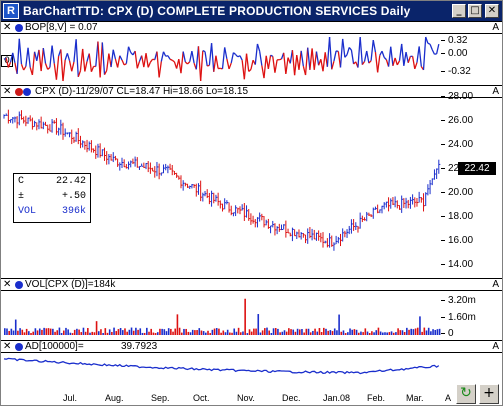 The image size is (503, 406). I want to click on add-button: +, so click(489, 394).